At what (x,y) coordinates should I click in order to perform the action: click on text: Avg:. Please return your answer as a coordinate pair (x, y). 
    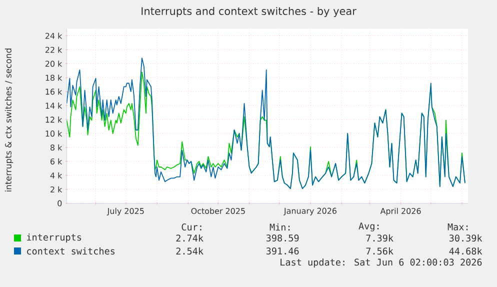
    Looking at the image, I should click on (368, 227).